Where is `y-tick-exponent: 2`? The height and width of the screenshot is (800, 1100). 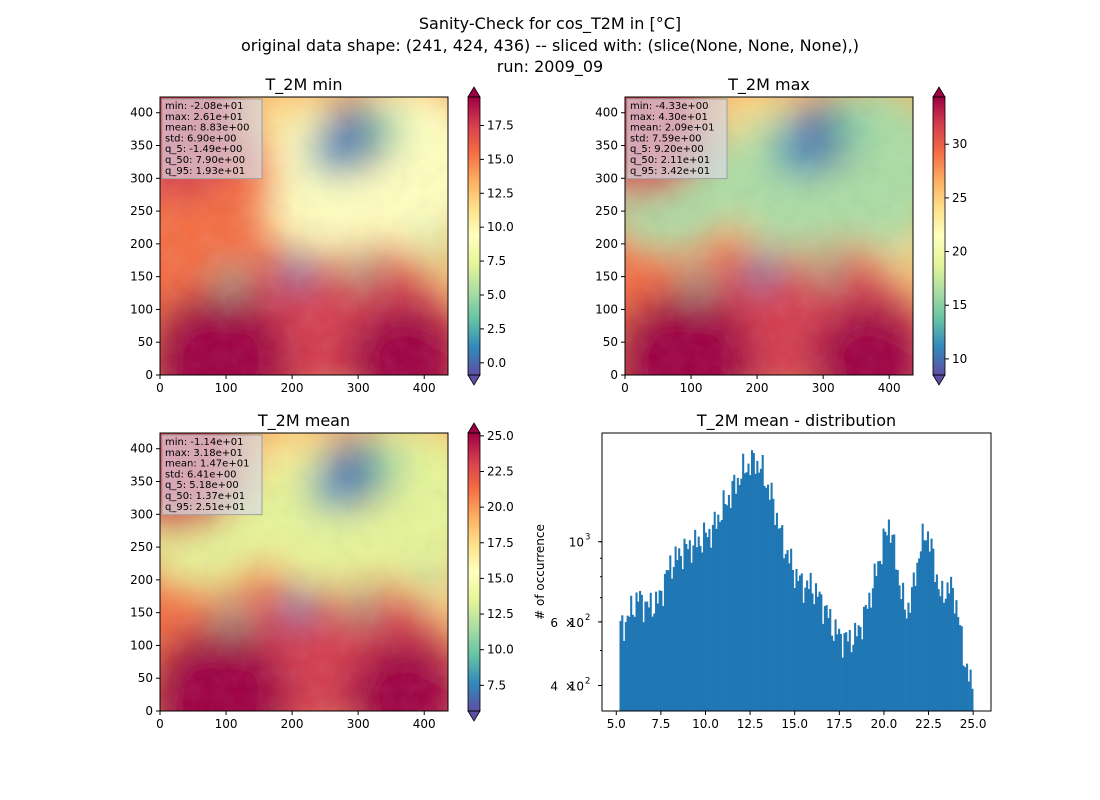 y-tick-exponent: 2 is located at coordinates (587, 618).